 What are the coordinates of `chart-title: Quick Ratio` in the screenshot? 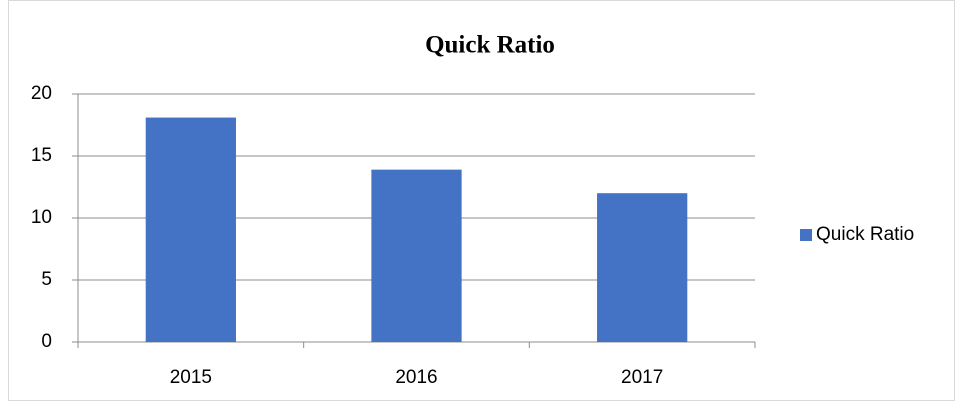 It's located at (490, 45).